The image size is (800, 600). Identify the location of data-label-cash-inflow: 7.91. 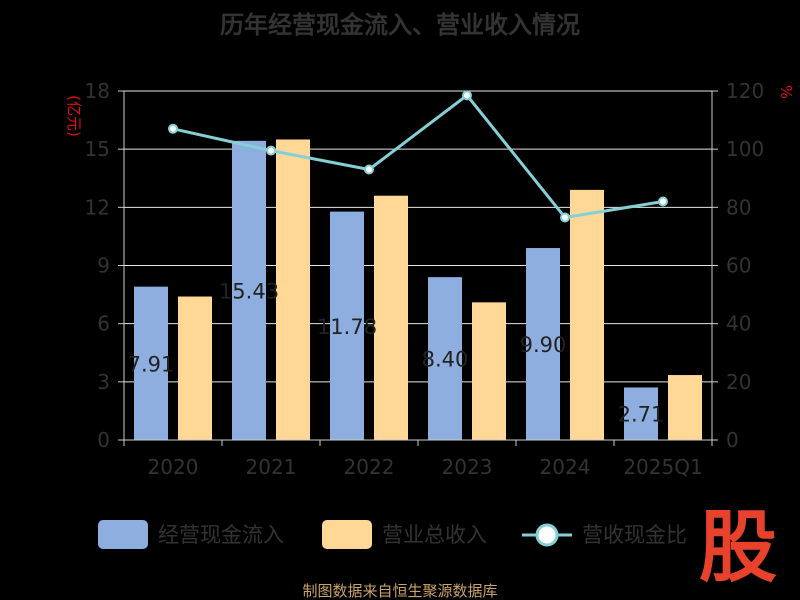
(151, 364).